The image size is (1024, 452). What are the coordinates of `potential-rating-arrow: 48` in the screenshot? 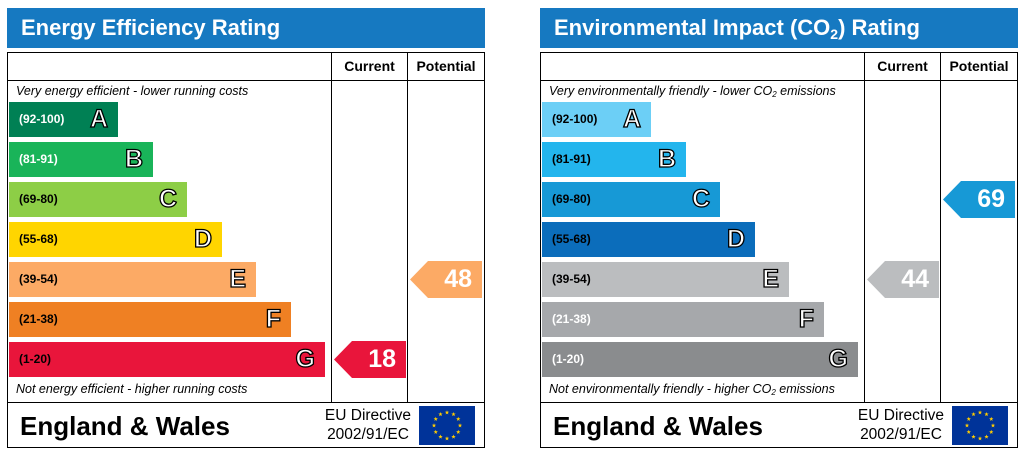 It's located at (446, 279).